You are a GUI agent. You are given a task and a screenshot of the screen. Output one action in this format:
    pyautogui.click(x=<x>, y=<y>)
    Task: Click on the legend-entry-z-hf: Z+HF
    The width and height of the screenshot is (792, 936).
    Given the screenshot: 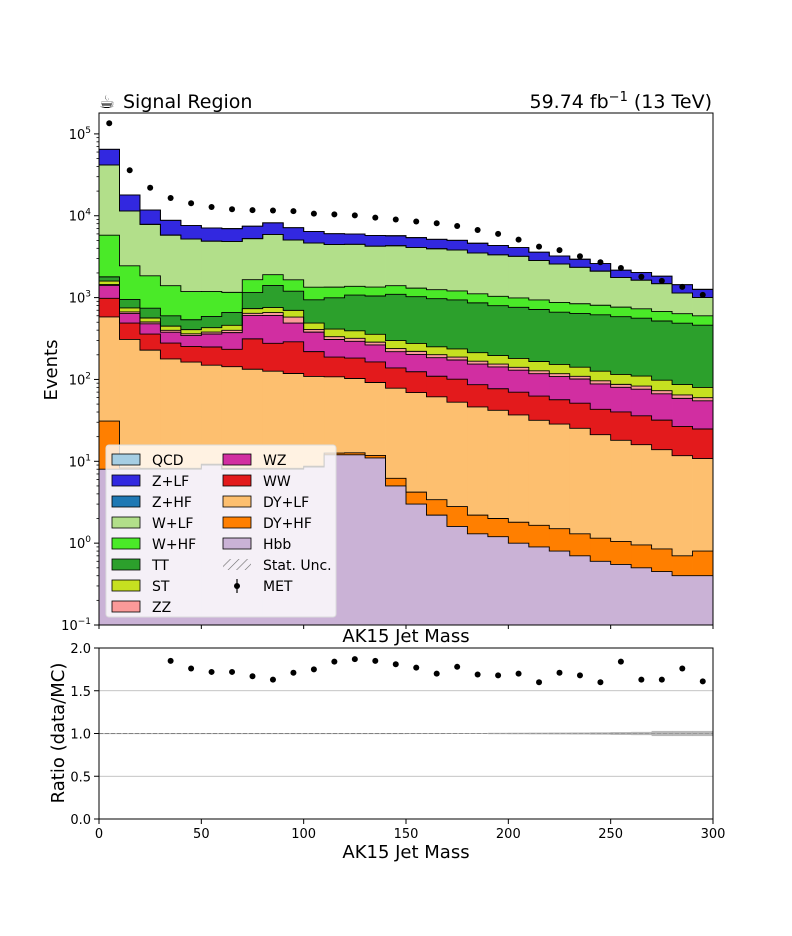 What is the action you would take?
    pyautogui.click(x=151, y=503)
    